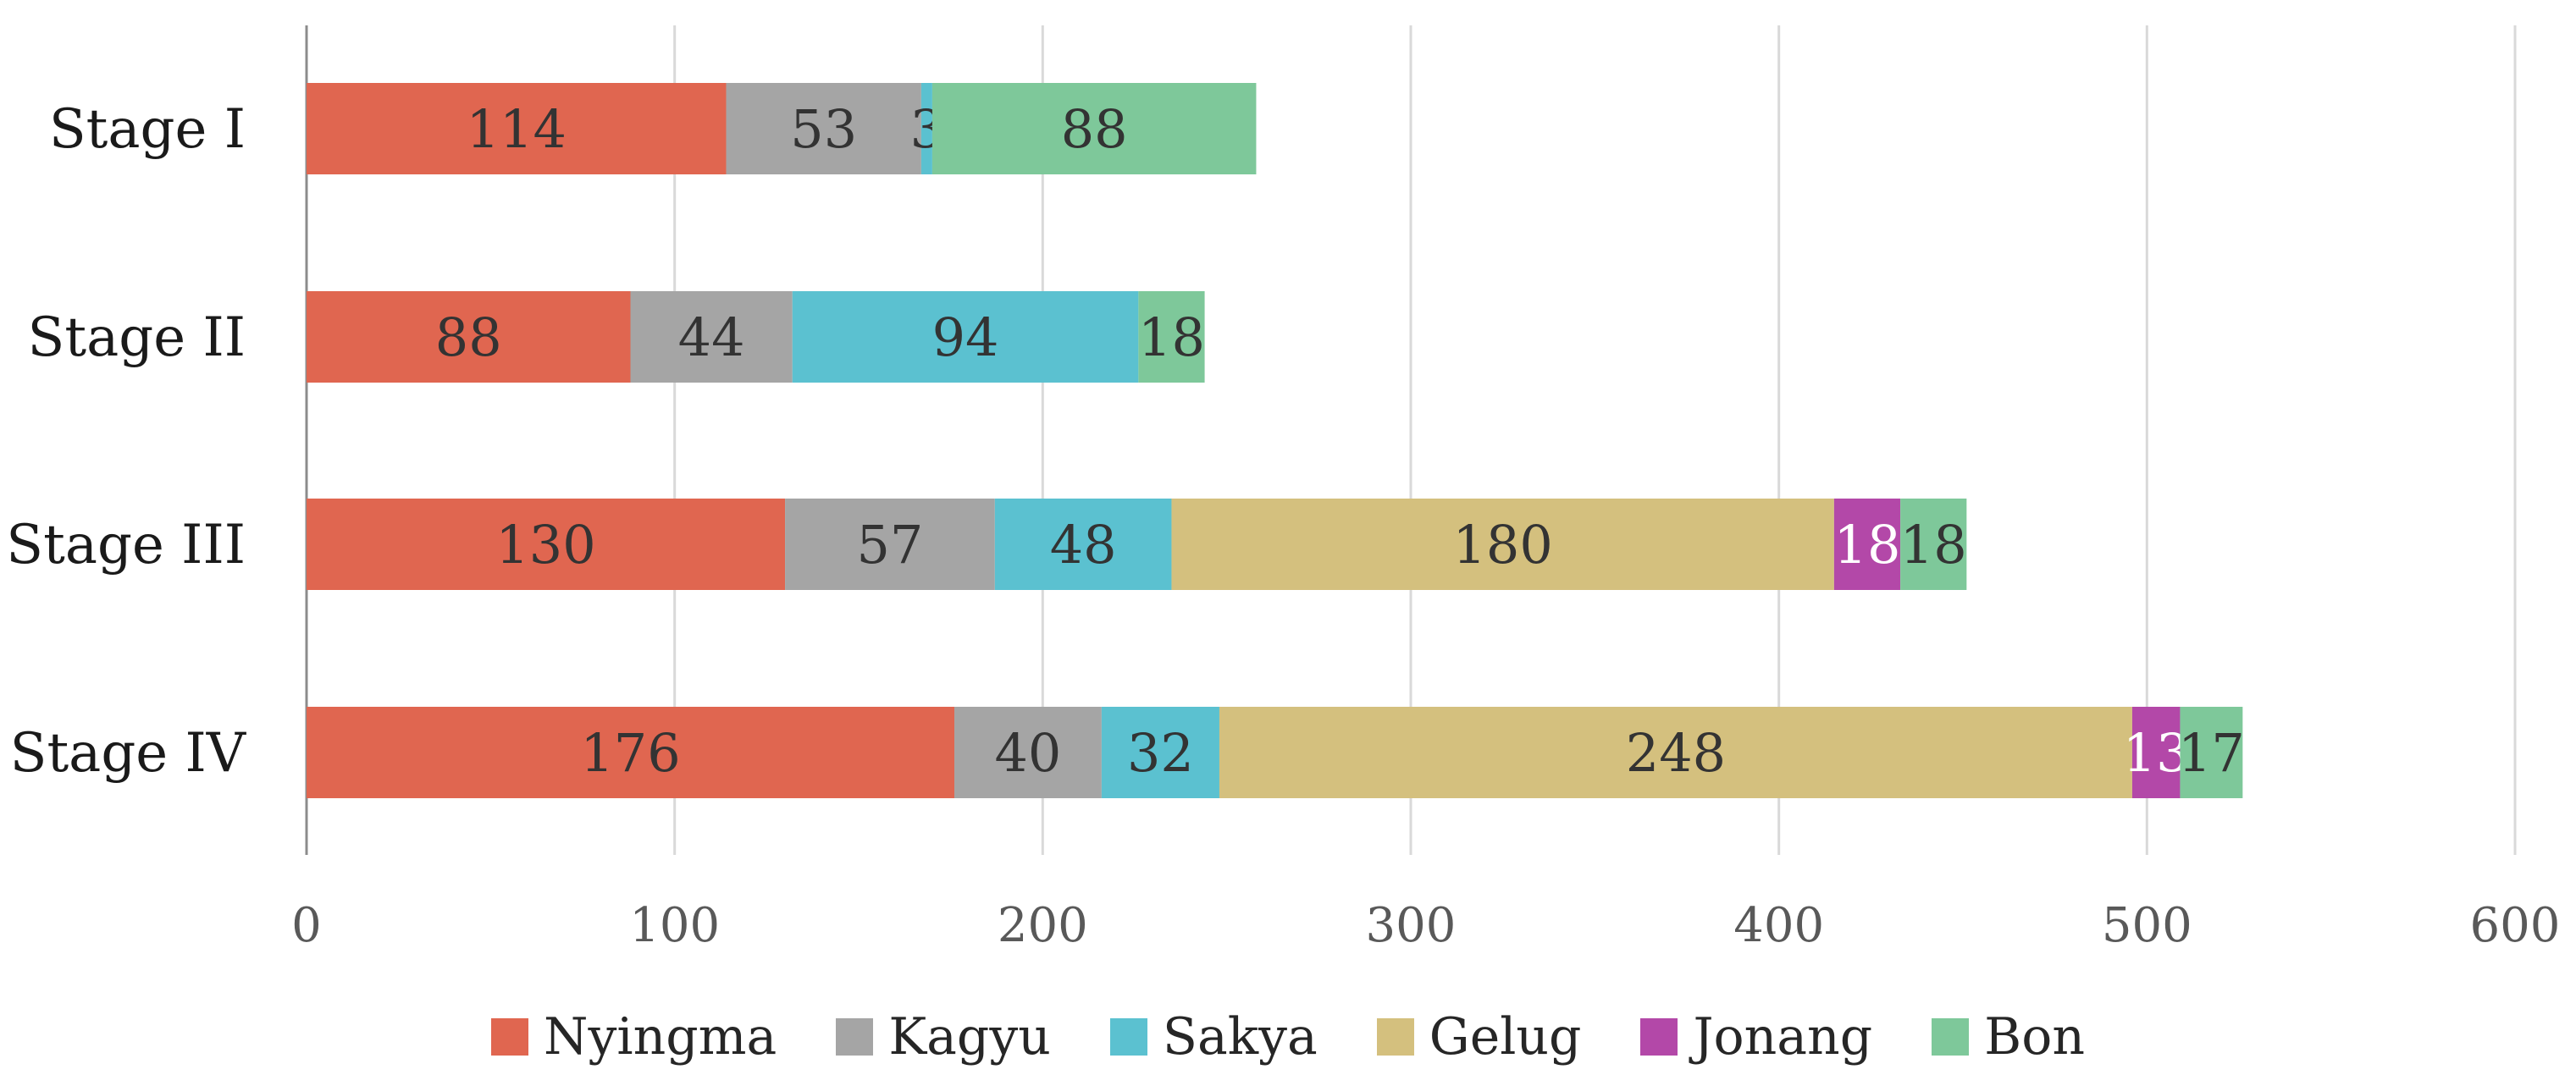 This screenshot has width=2576, height=1086. I want to click on category-label: Stage III, so click(126, 545).